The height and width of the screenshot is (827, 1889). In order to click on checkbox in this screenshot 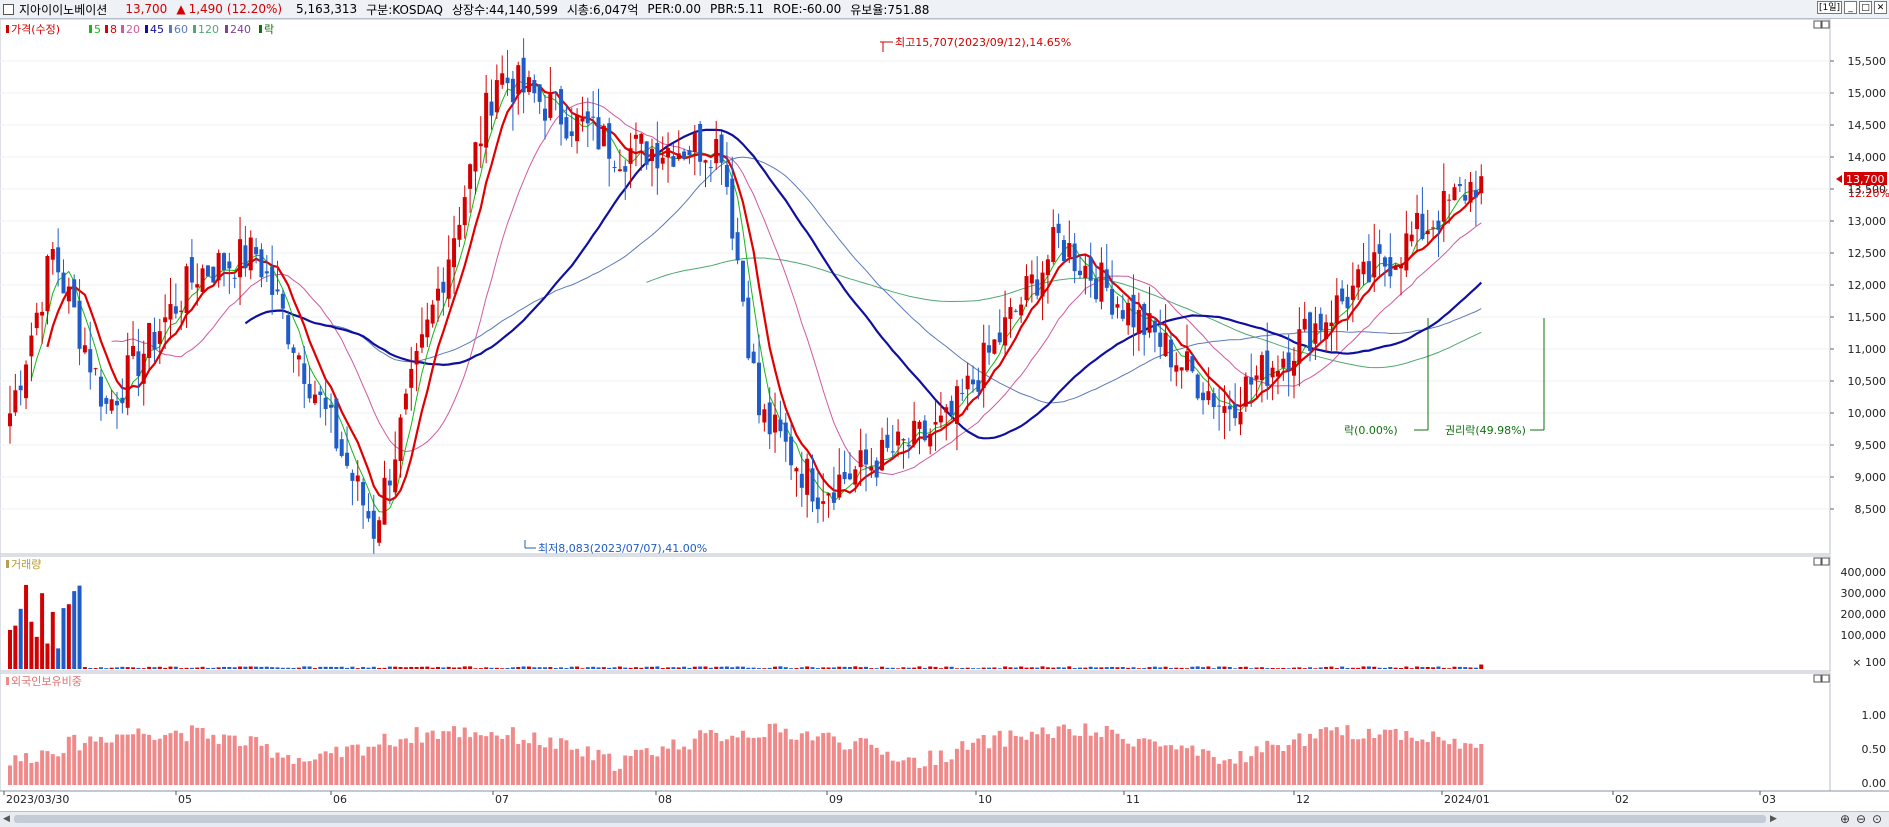, I will do `click(8, 9)`.